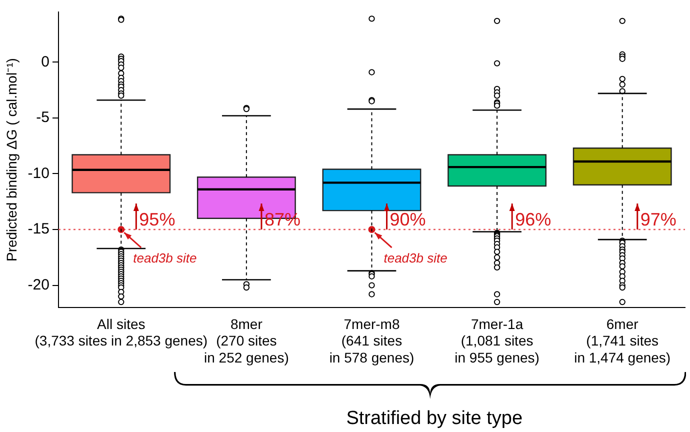 This screenshot has width=690, height=432. What do you see at coordinates (416, 258) in the screenshot?
I see `text: tead3b site` at bounding box center [416, 258].